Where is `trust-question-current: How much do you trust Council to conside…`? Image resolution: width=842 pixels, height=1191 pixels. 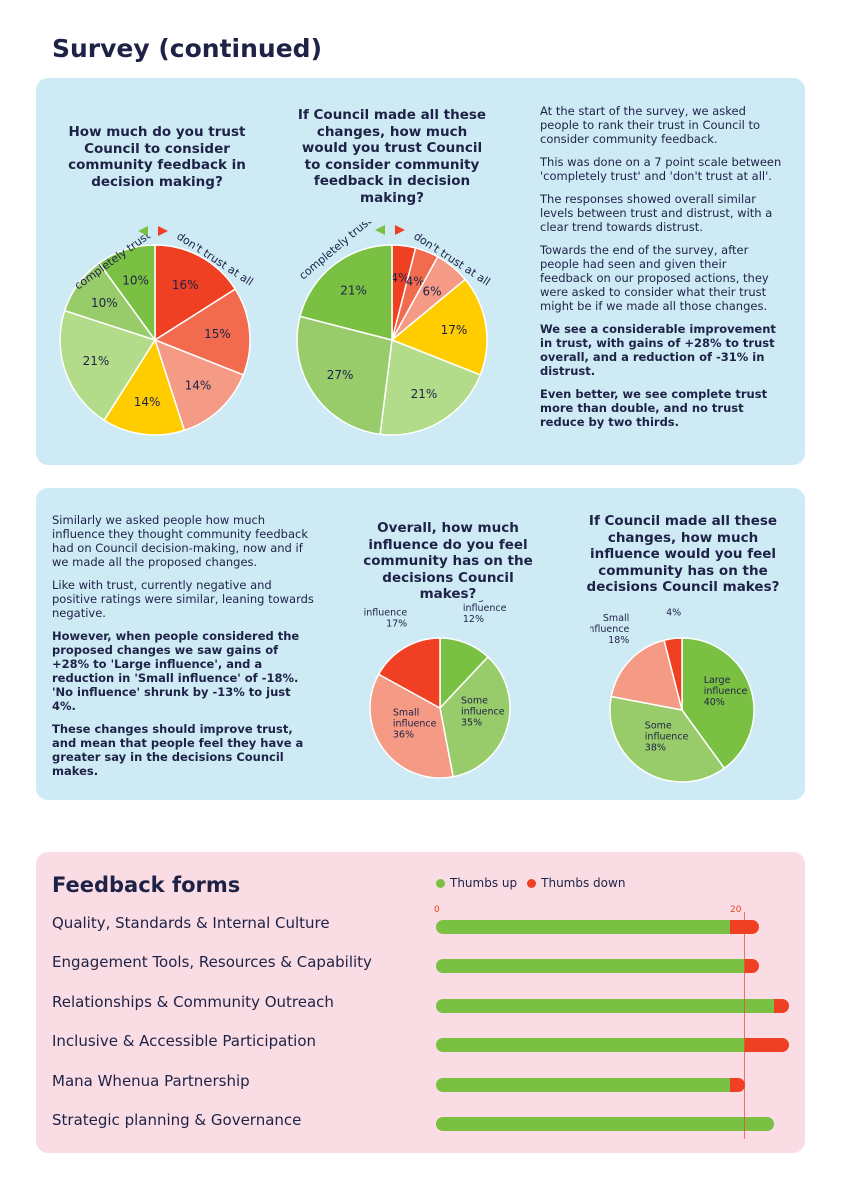 trust-question-current: How much do you trust Council to conside… is located at coordinates (157, 157).